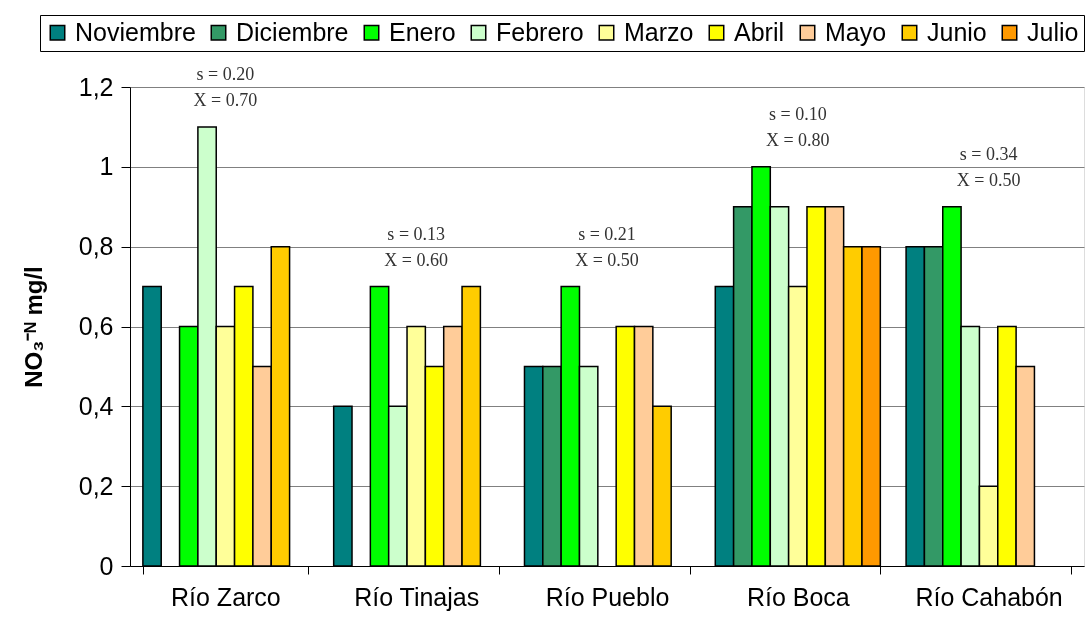  Describe the element at coordinates (540, 31) in the screenshot. I see `legend-label: Febrero` at that location.